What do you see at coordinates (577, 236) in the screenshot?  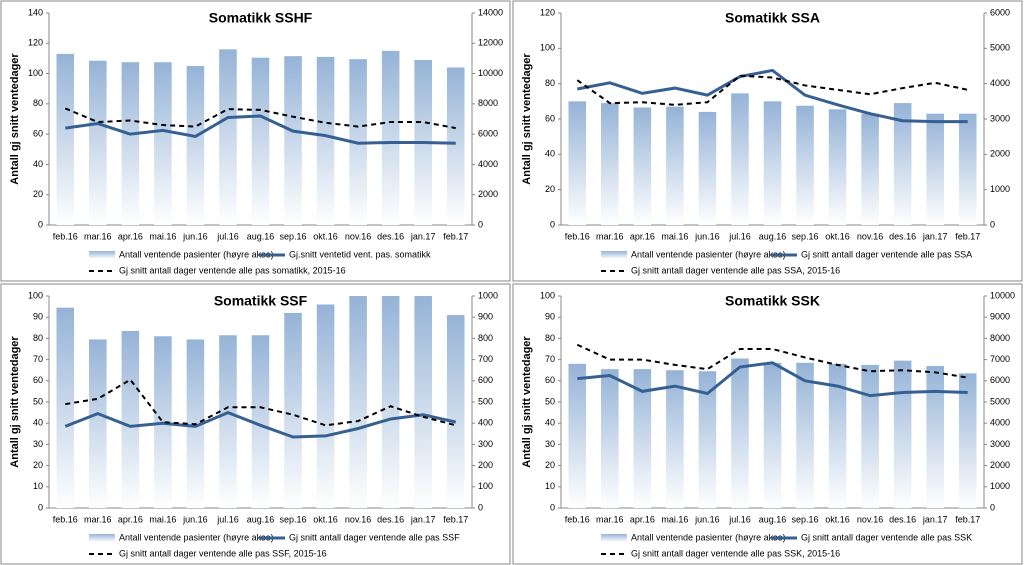 I see `x-tick-label: feb.16` at bounding box center [577, 236].